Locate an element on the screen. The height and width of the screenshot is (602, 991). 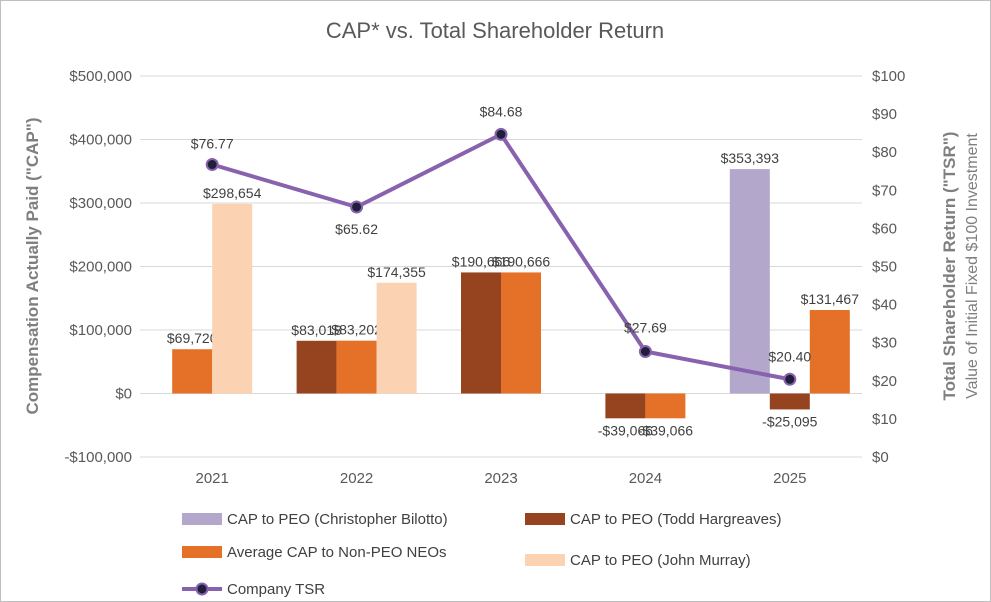
legend-label: Company TSR is located at coordinates (276, 589).